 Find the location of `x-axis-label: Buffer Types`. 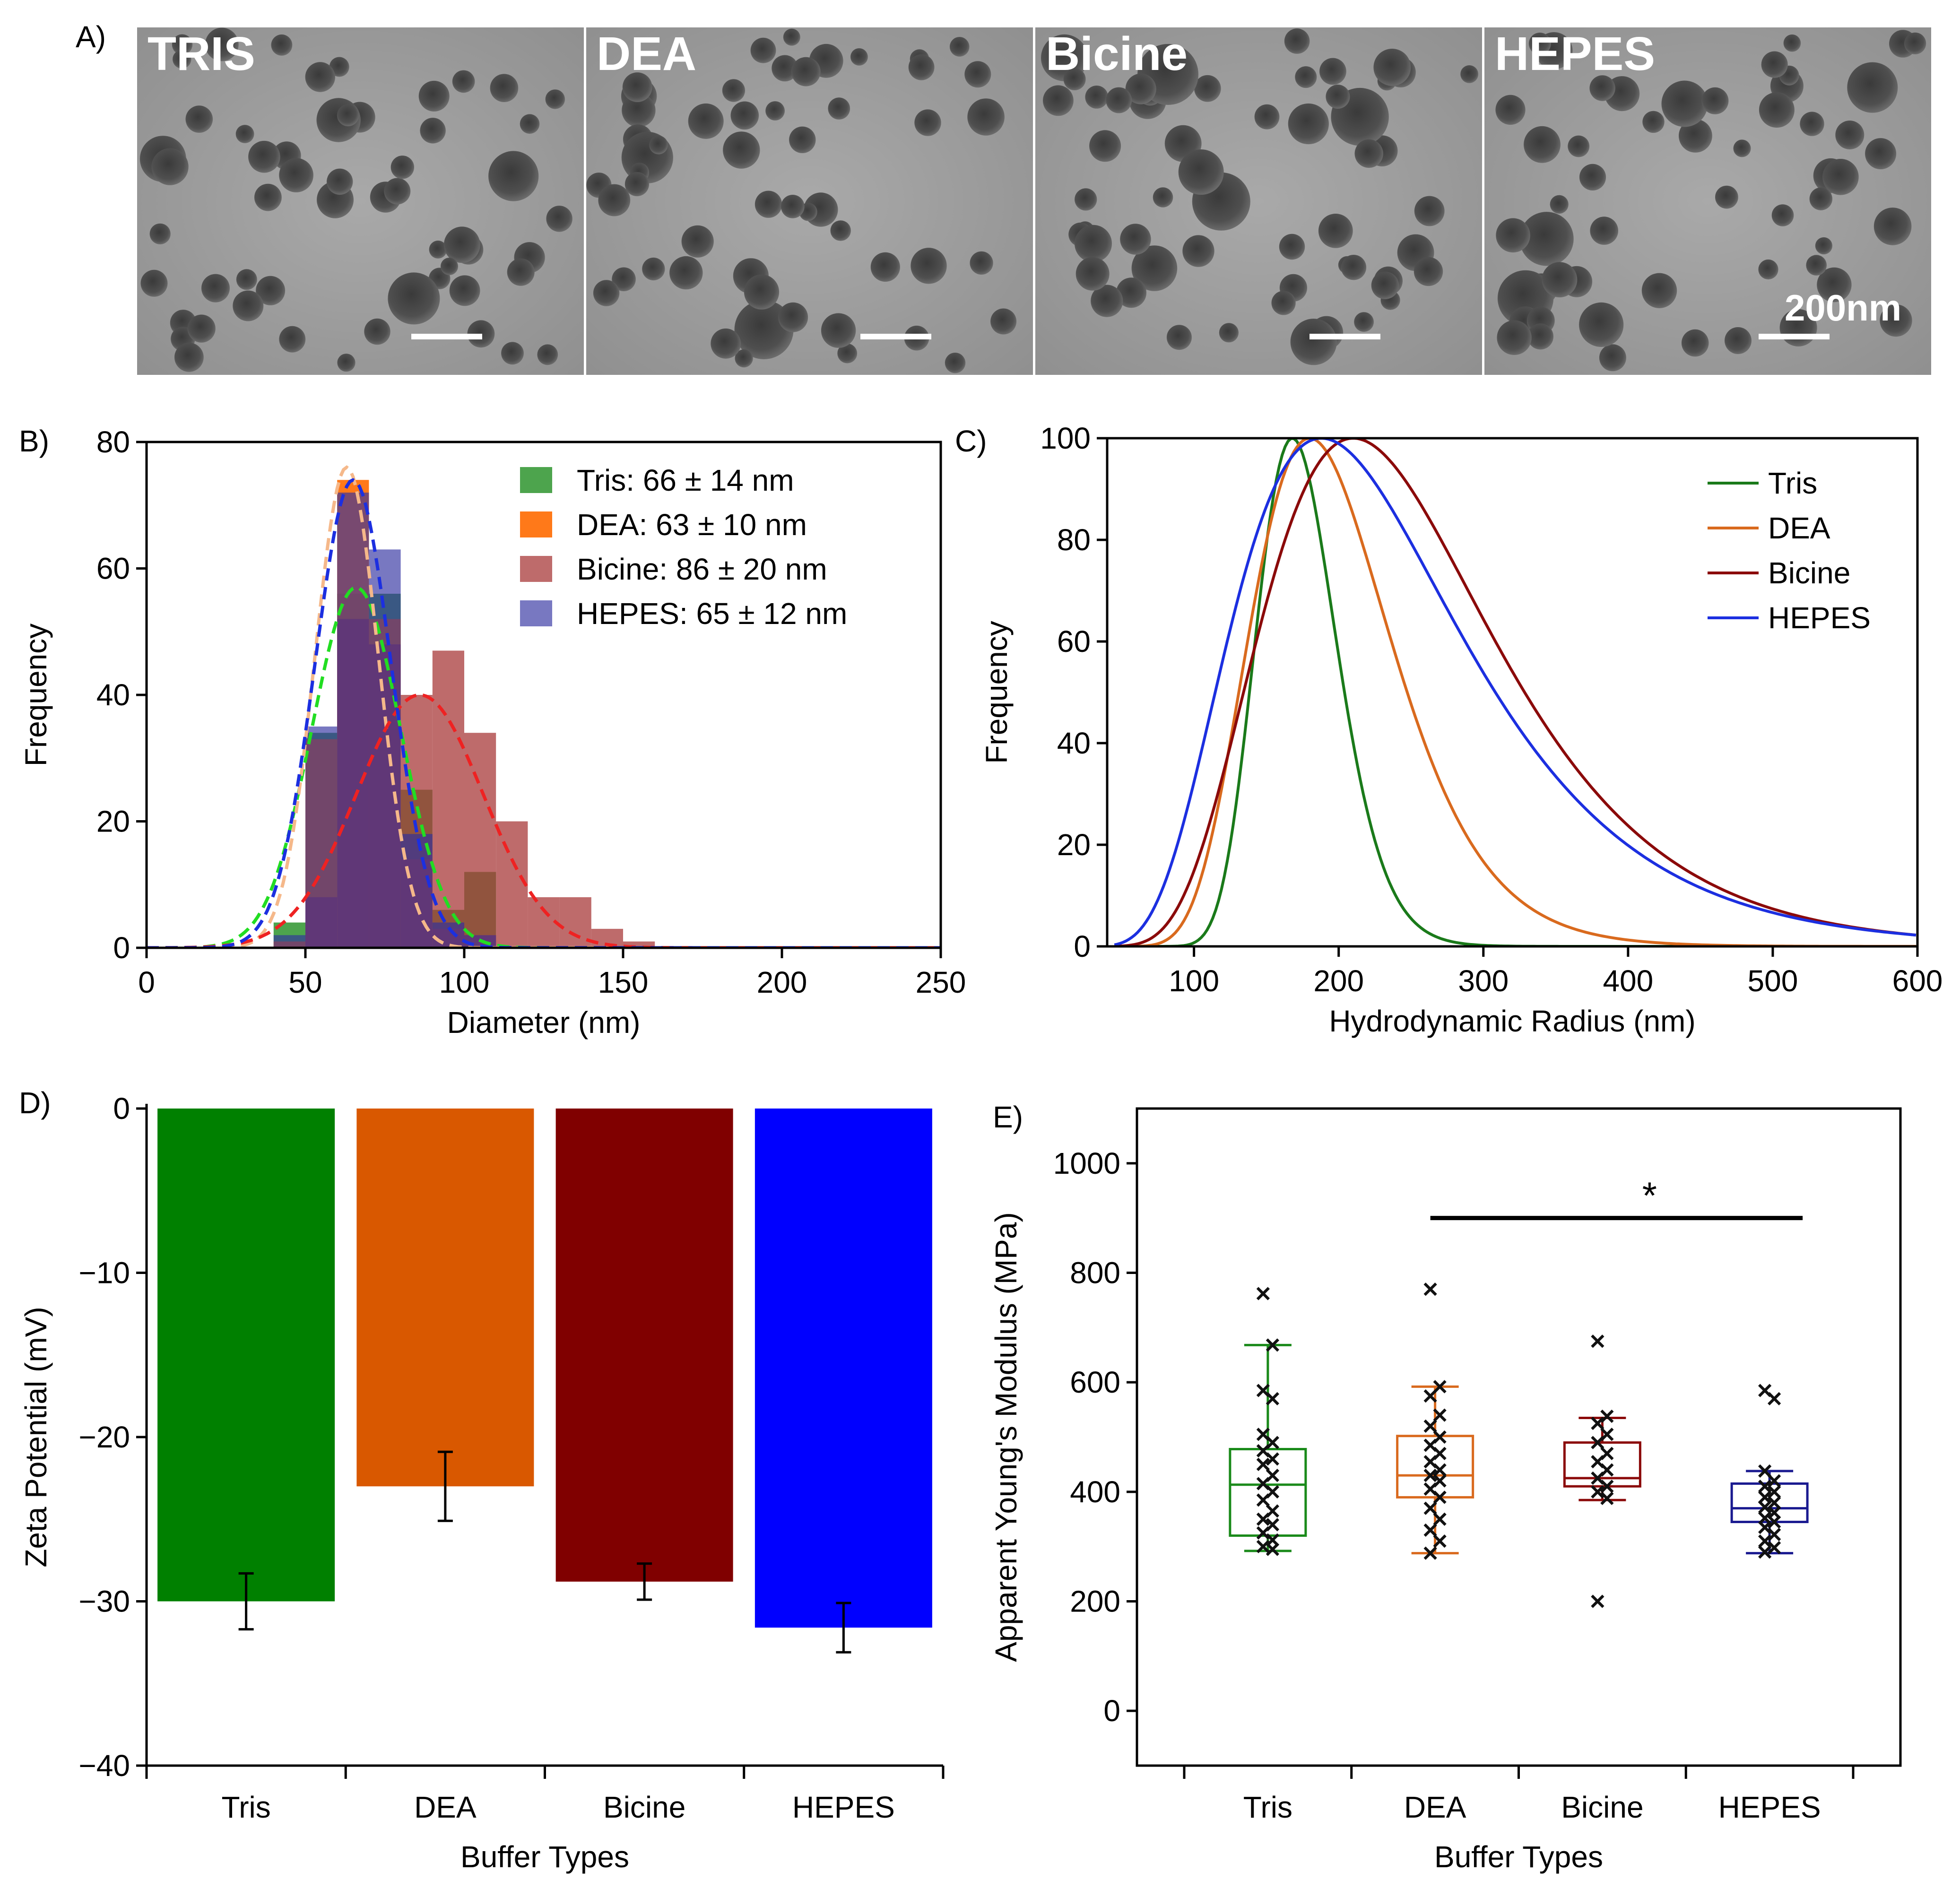

x-axis-label: Buffer Types is located at coordinates (1519, 1857).